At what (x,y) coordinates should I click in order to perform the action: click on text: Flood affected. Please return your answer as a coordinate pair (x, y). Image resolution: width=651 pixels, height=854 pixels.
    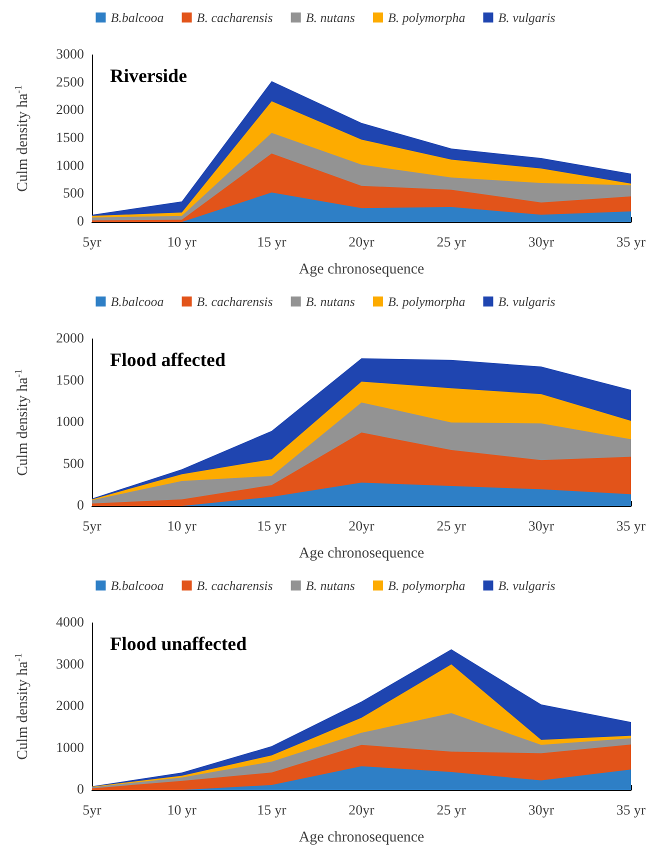
    Looking at the image, I should click on (168, 360).